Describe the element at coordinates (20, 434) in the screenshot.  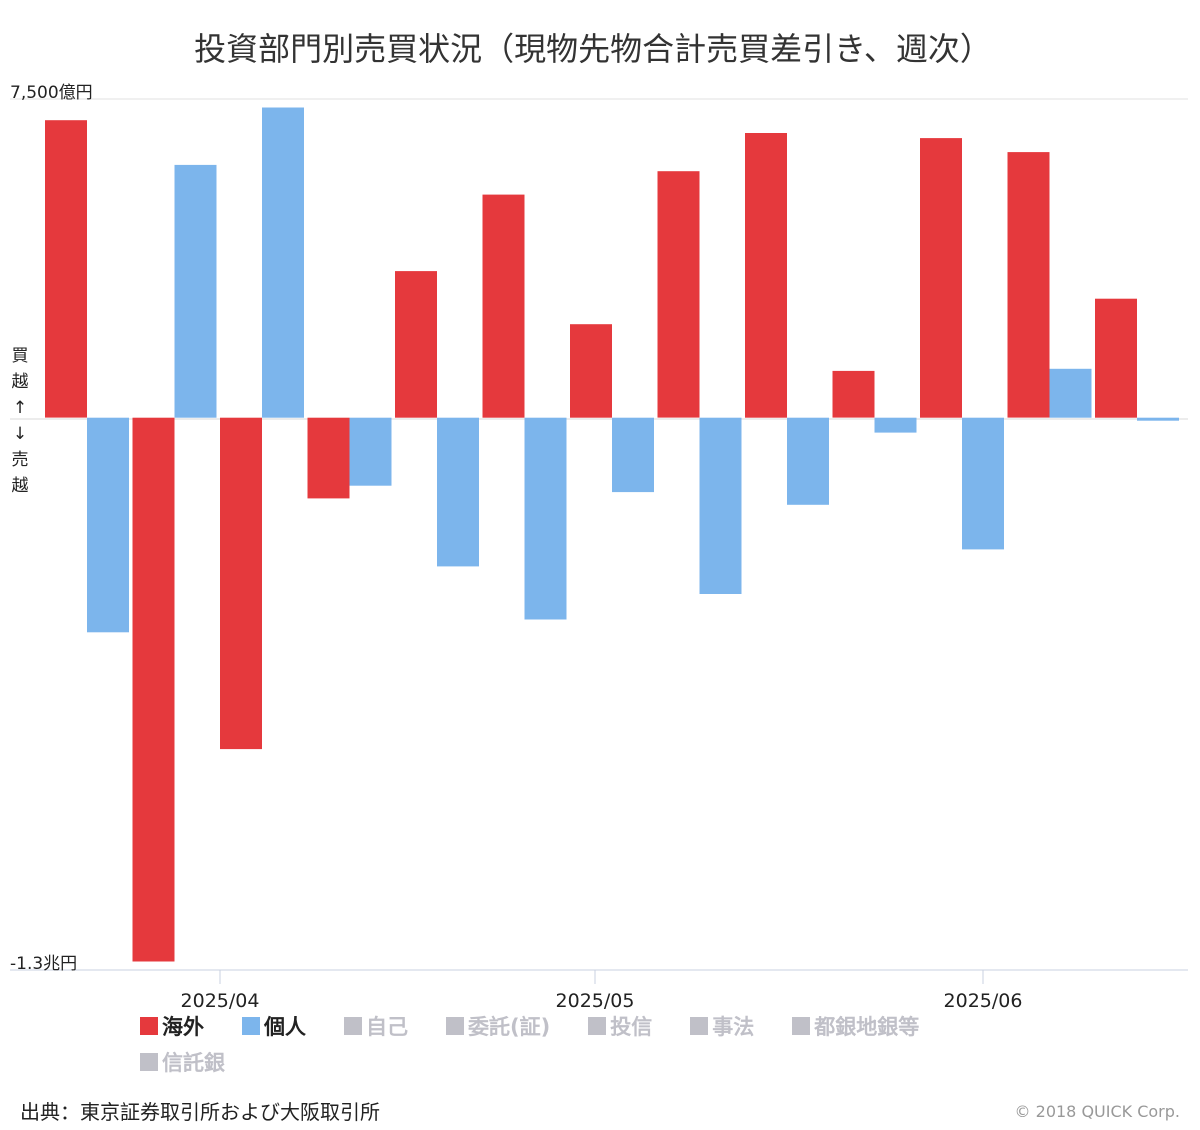
I see `y-axis-note-char: ↓` at that location.